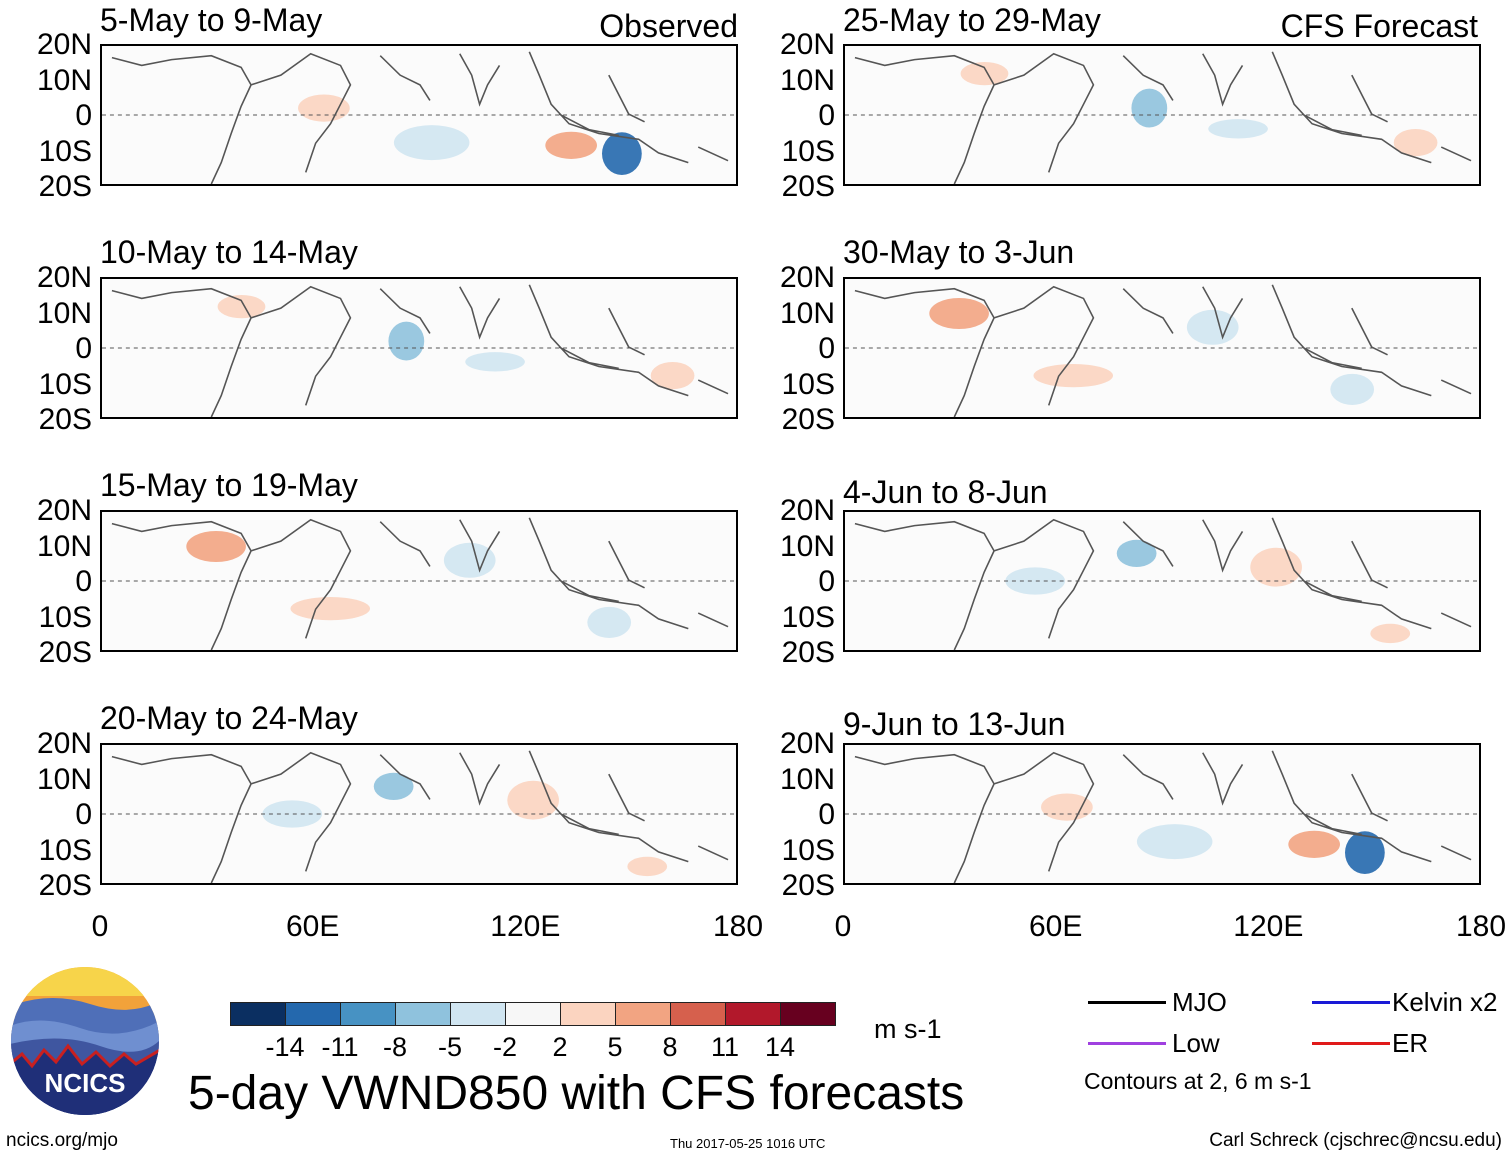  What do you see at coordinates (576, 1093) in the screenshot?
I see `figure-title: 5-day VWND850 with CFS forecasts` at bounding box center [576, 1093].